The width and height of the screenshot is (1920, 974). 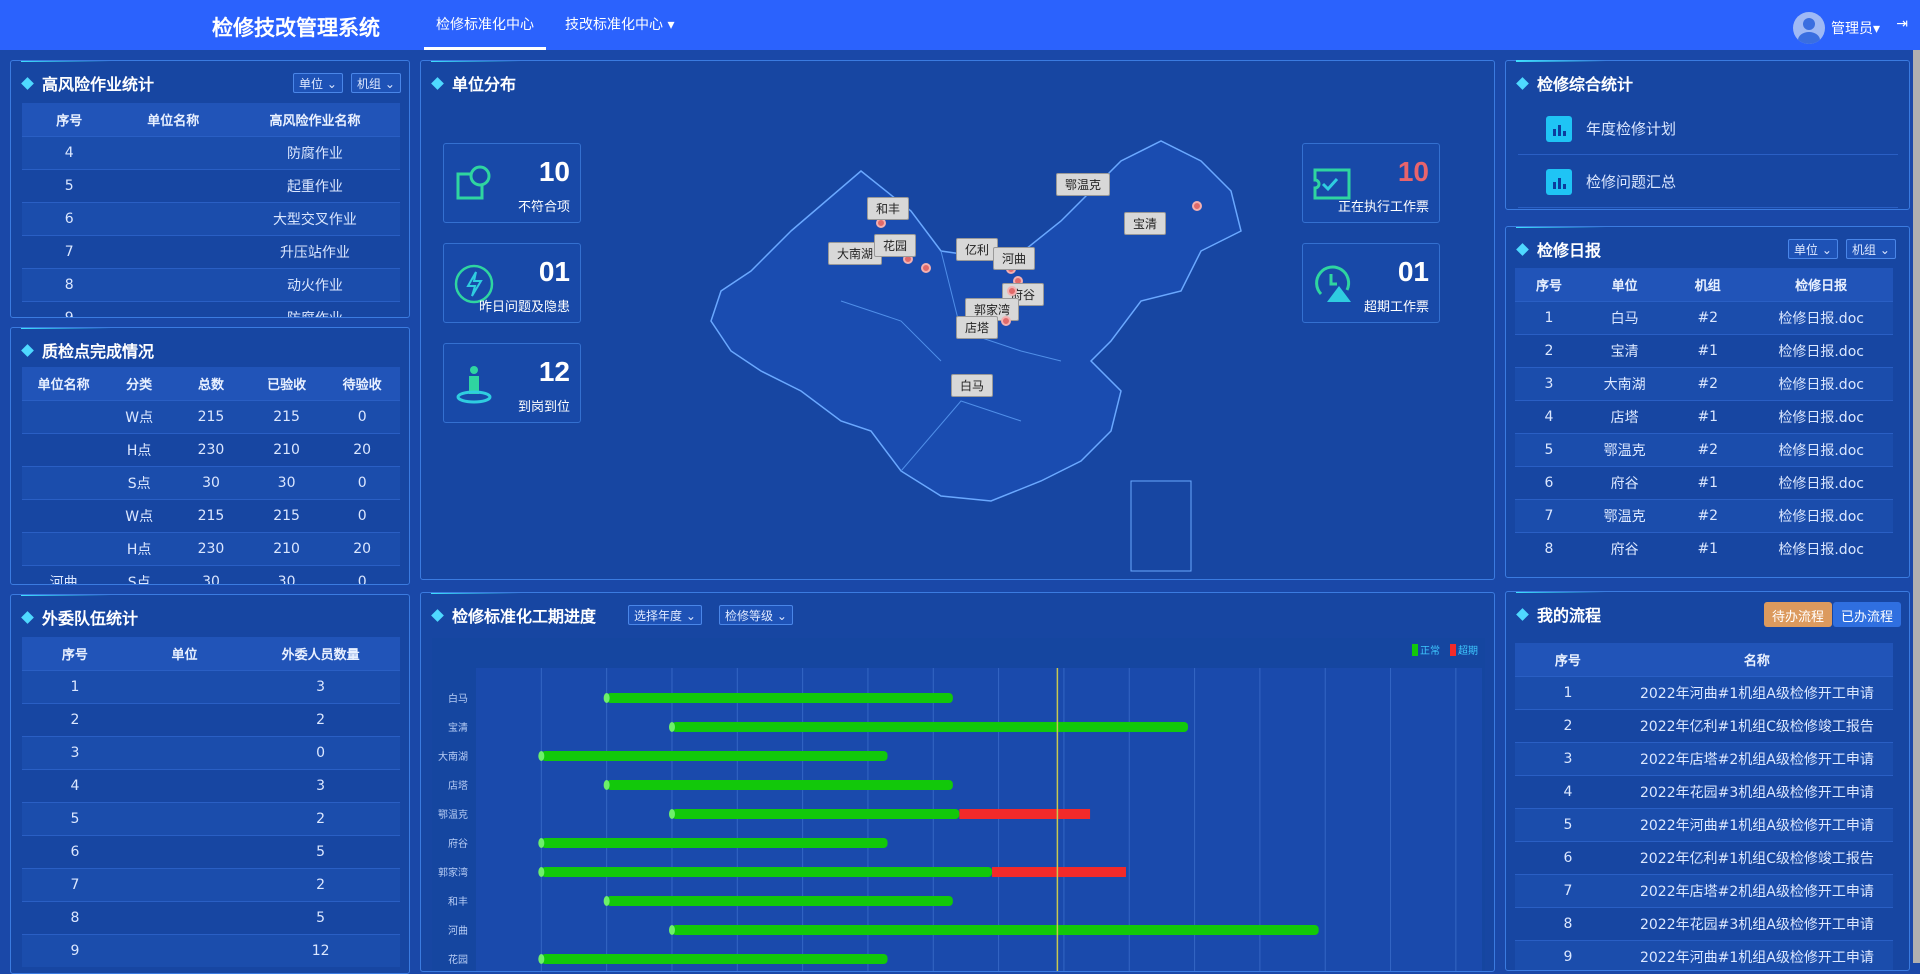 What do you see at coordinates (977, 327) in the screenshot?
I see `map-label: 店塔` at bounding box center [977, 327].